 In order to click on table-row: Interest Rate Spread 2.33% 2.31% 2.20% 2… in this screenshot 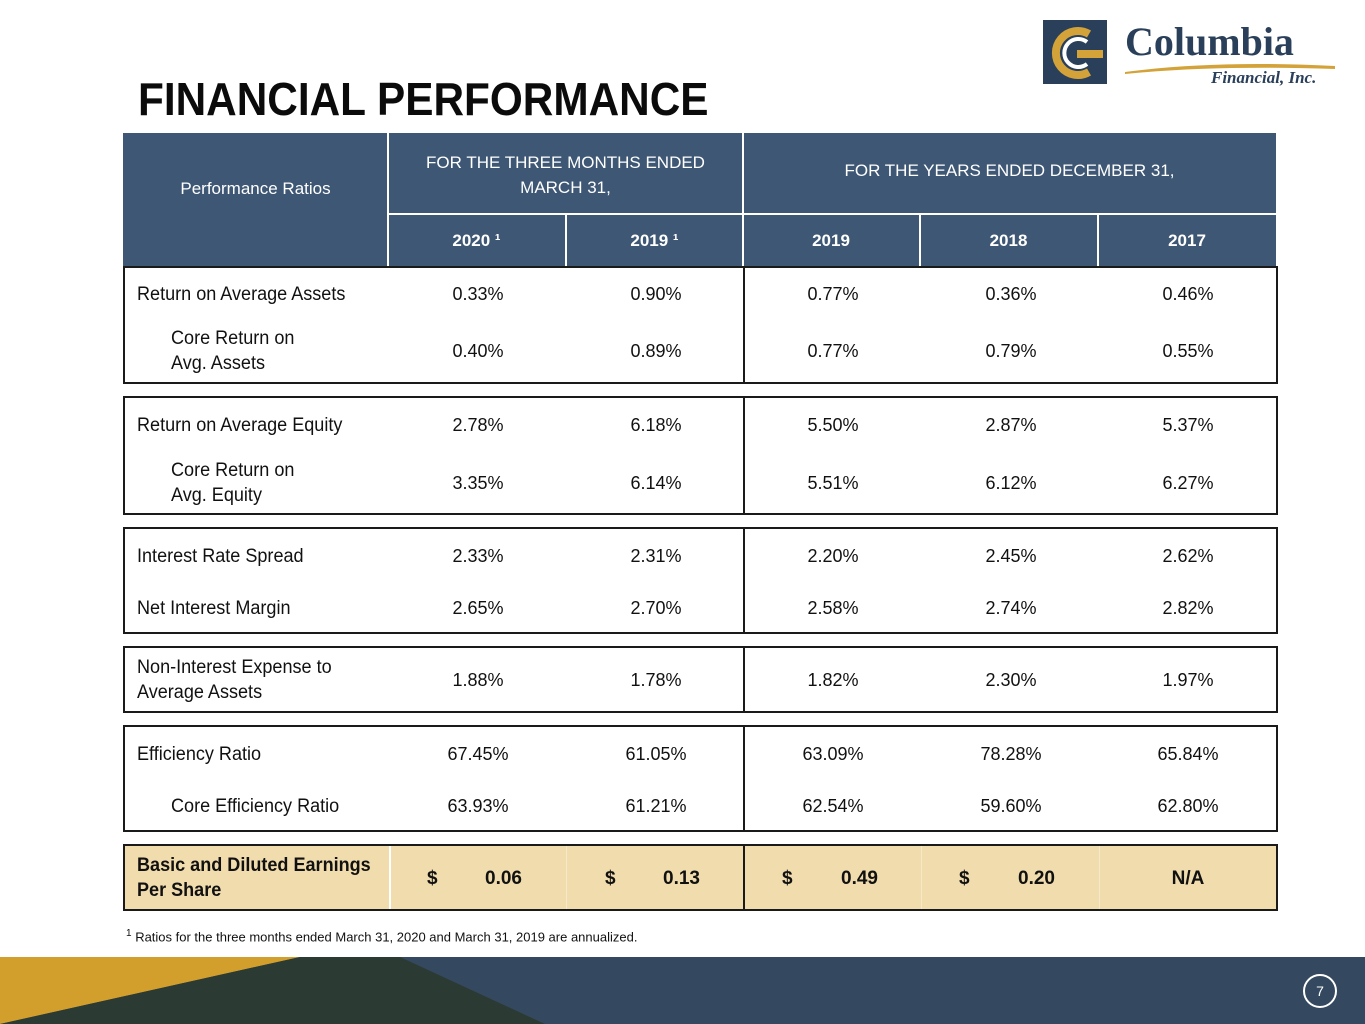, I will do `click(675, 556)`.